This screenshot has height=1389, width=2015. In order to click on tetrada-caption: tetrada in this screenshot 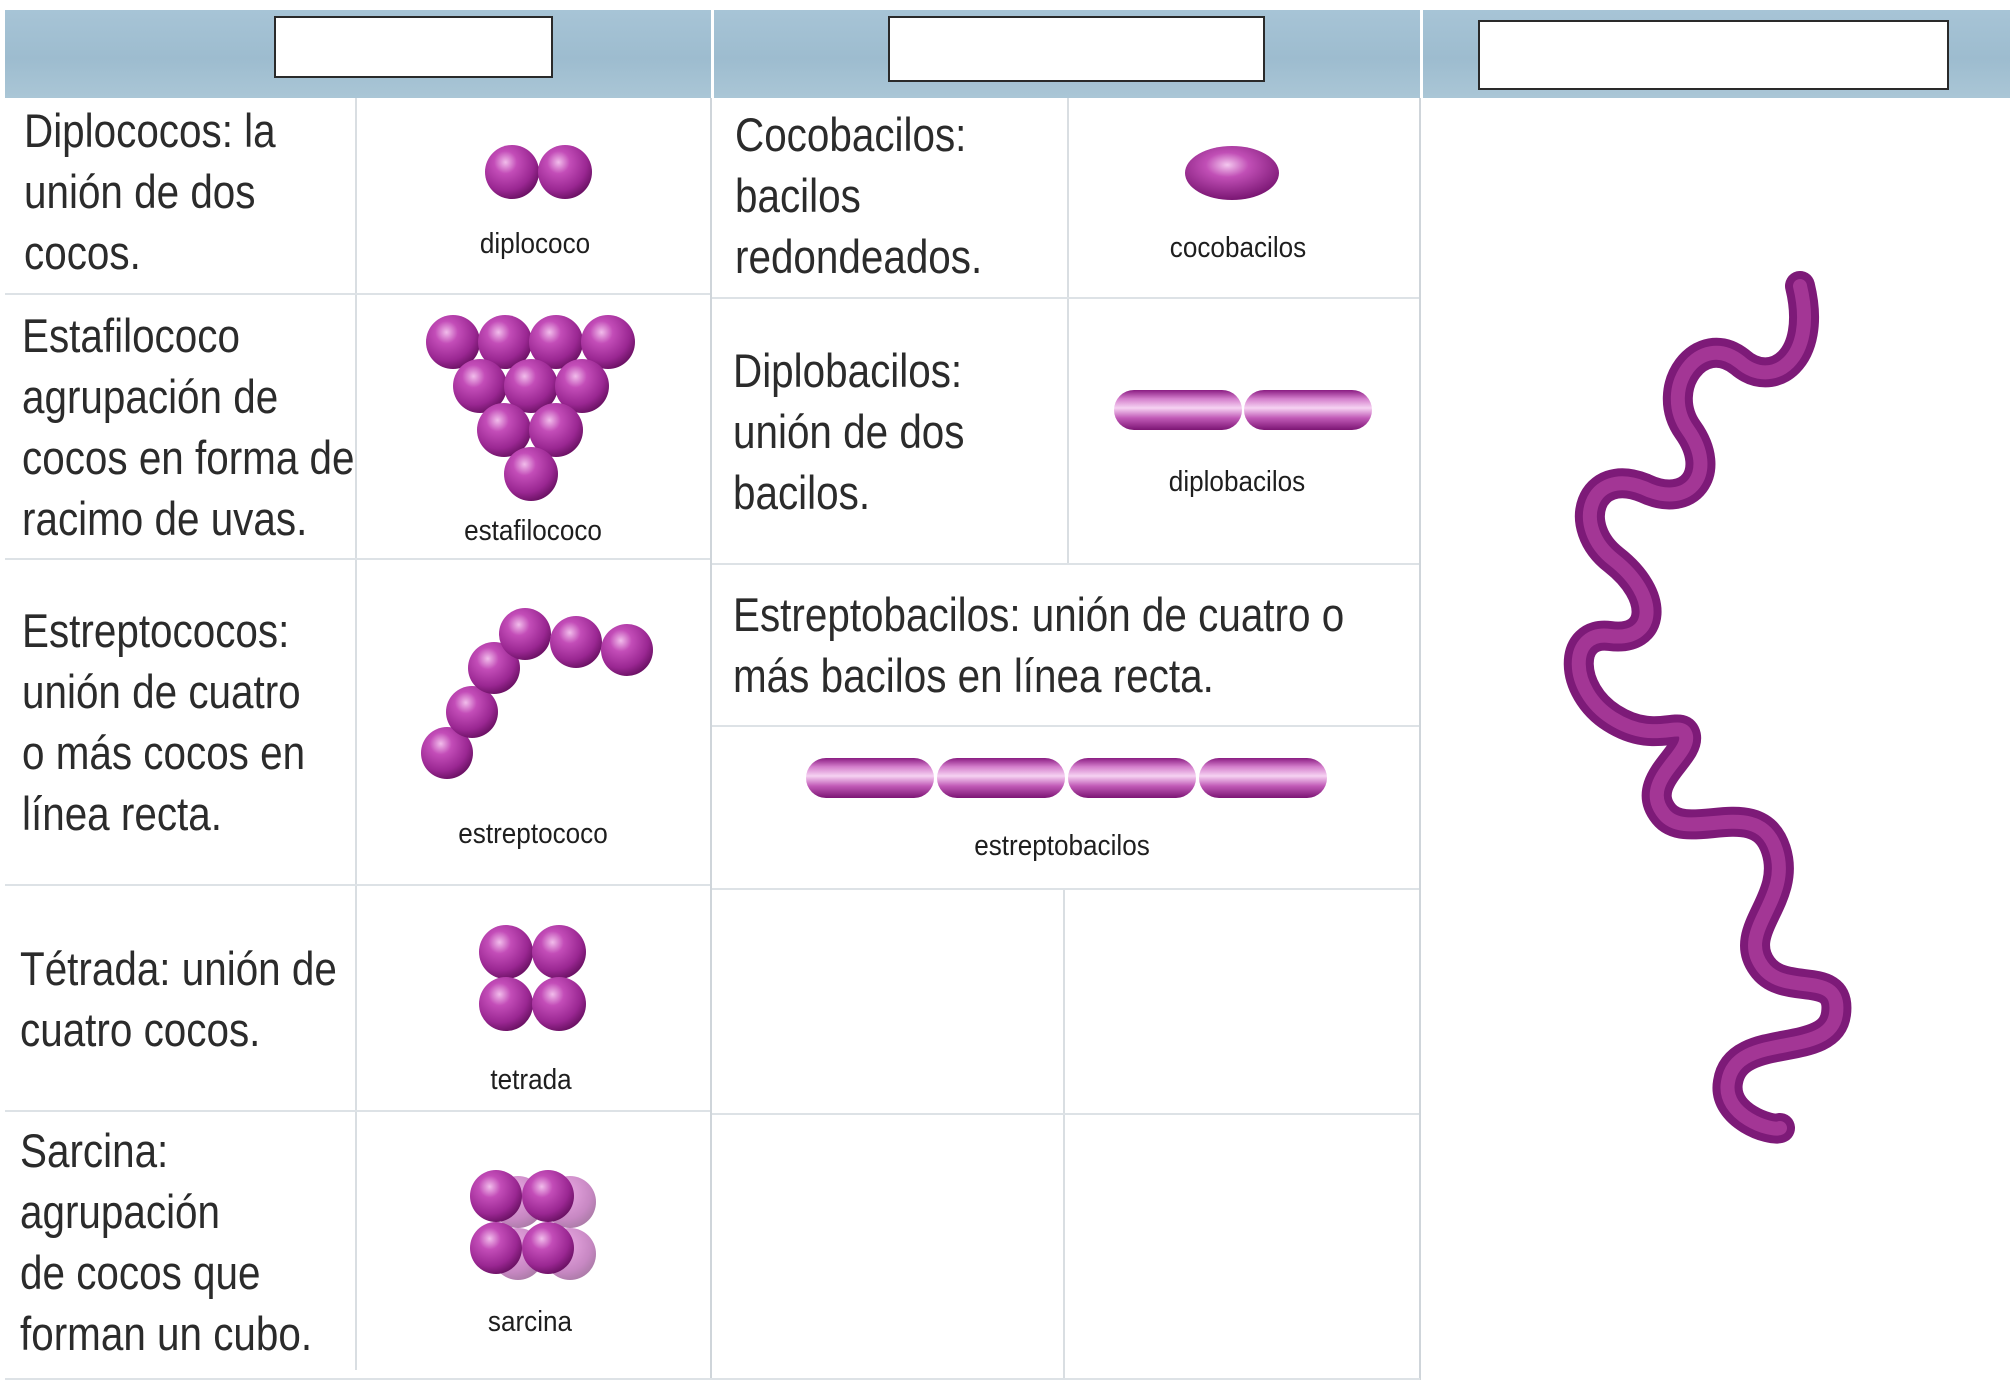, I will do `click(531, 1080)`.